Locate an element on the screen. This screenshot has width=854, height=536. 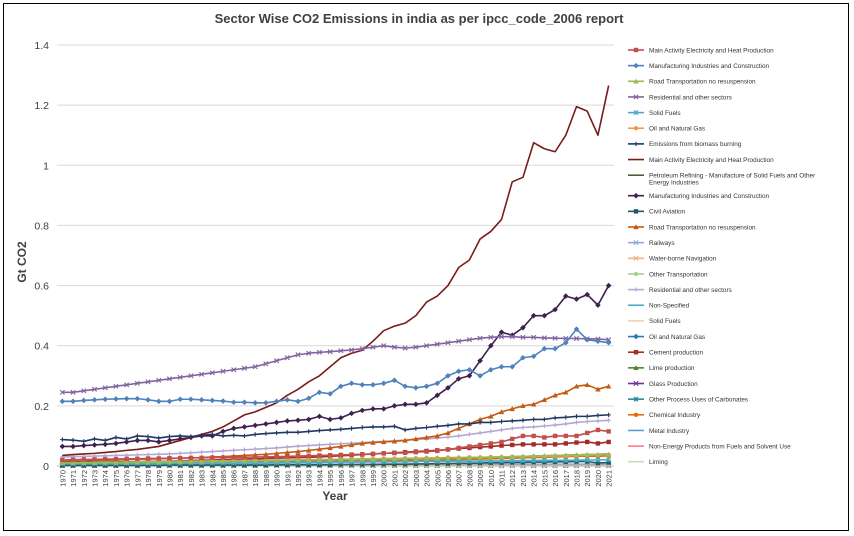
x-tick-label: 1973 is located at coordinates (94, 478).